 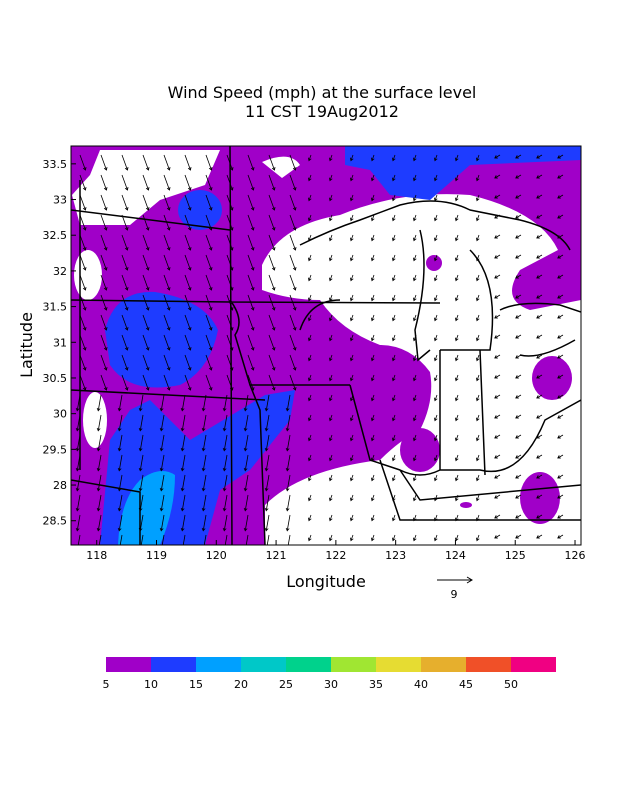 I want to click on y-tick-label: 31.5, so click(x=55, y=307).